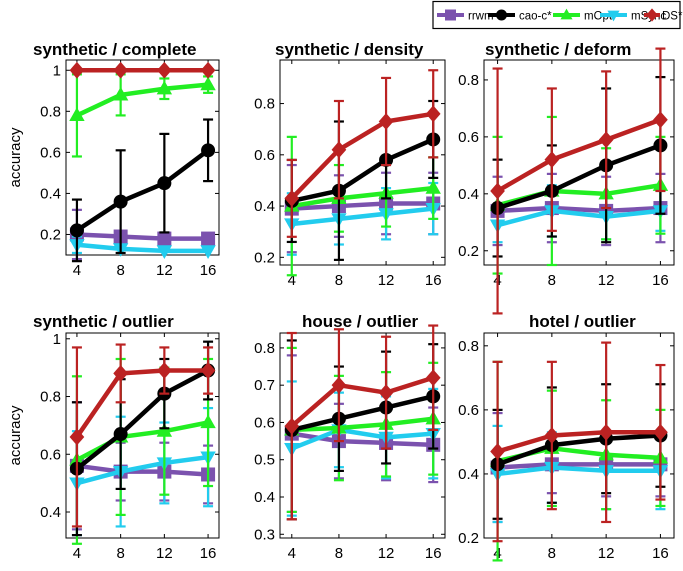 Image resolution: width=683 pixels, height=571 pixels. I want to click on panel-title: synthetic / density, so click(349, 49).